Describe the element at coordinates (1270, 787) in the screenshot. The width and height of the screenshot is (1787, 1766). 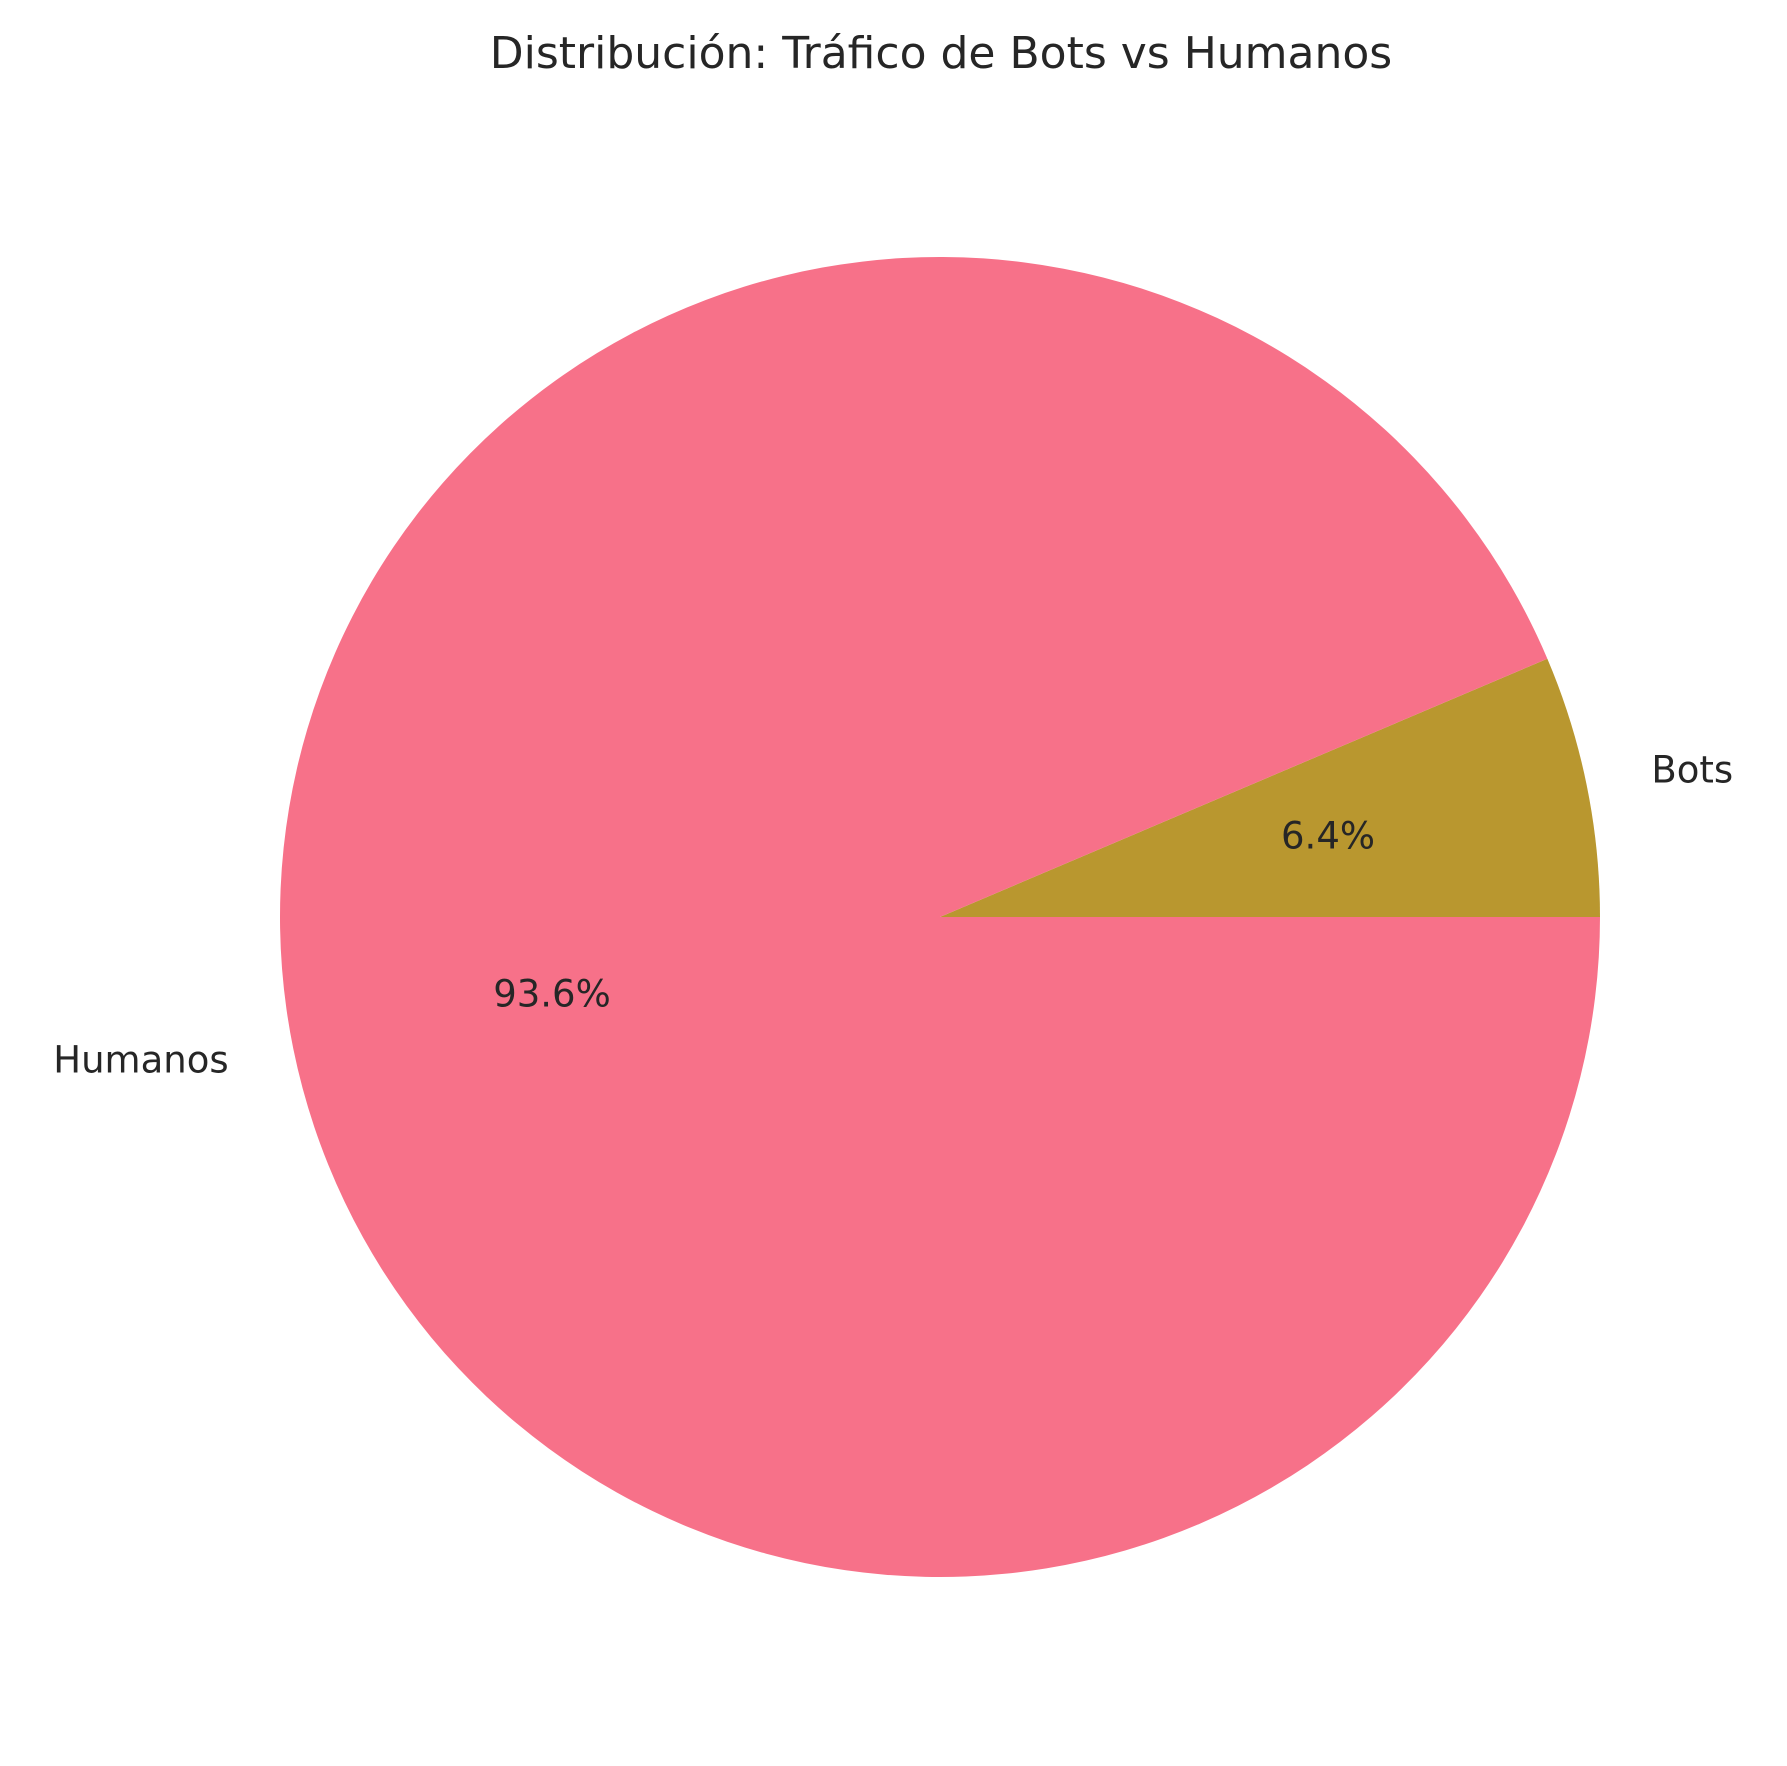
I see `pie-slice-bots` at that location.